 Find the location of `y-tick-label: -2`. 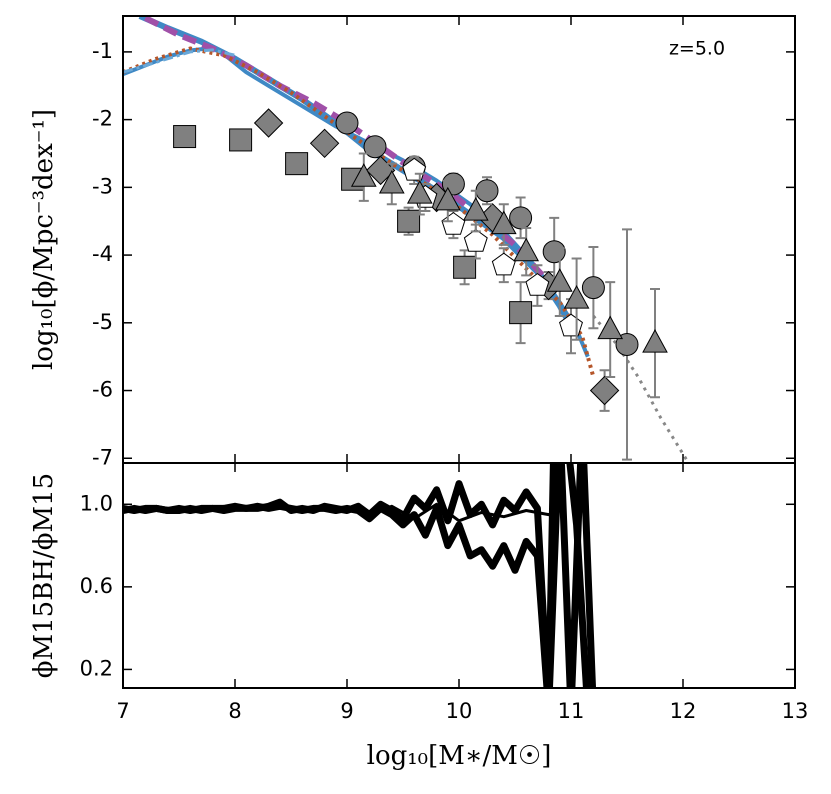

y-tick-label: -2 is located at coordinates (102, 119).